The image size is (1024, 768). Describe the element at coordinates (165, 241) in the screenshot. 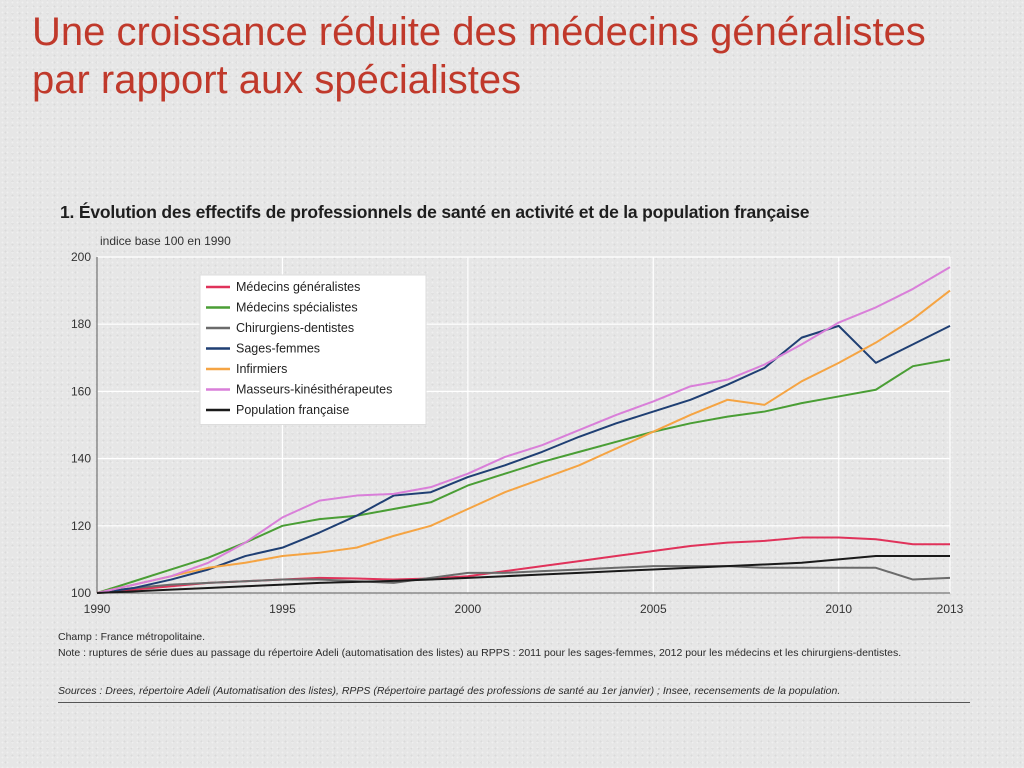

I see `y-axis-label: indice base 100 en 1990` at that location.